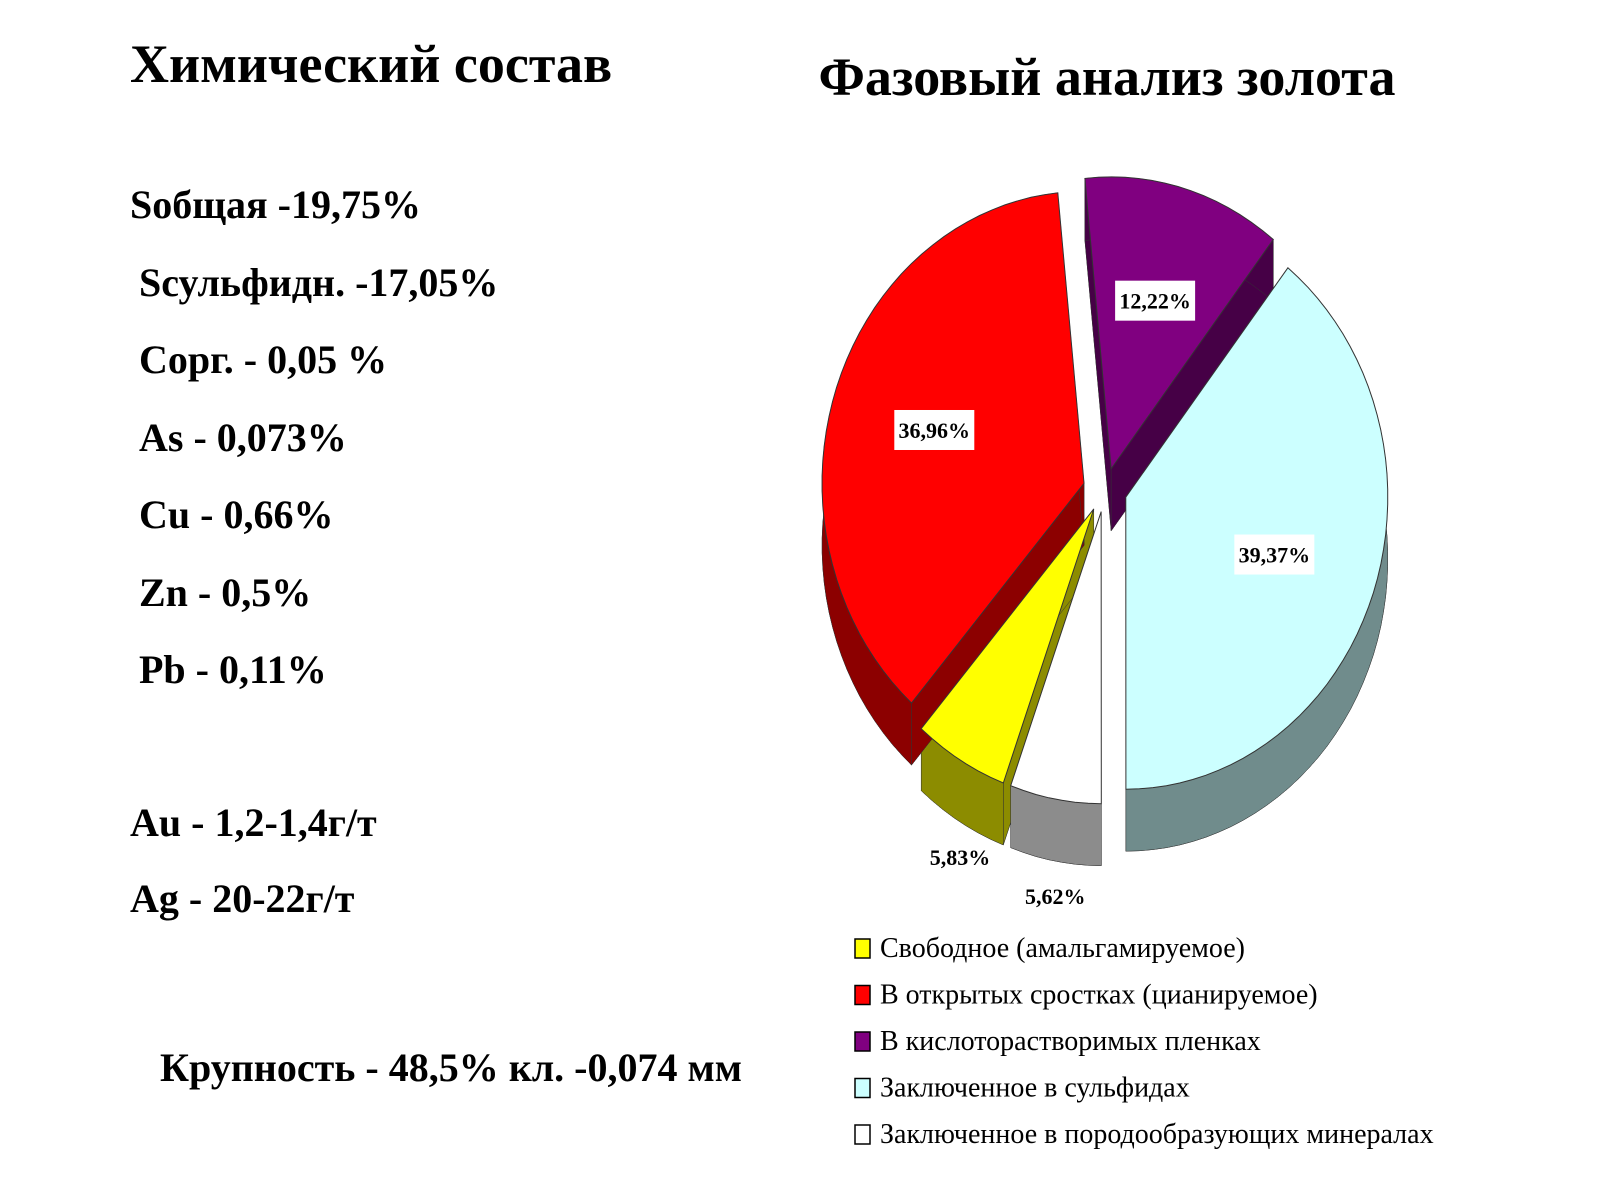  What do you see at coordinates (1099, 995) in the screenshot?
I see `legend-label: В открытых сростках (цианируемое)` at bounding box center [1099, 995].